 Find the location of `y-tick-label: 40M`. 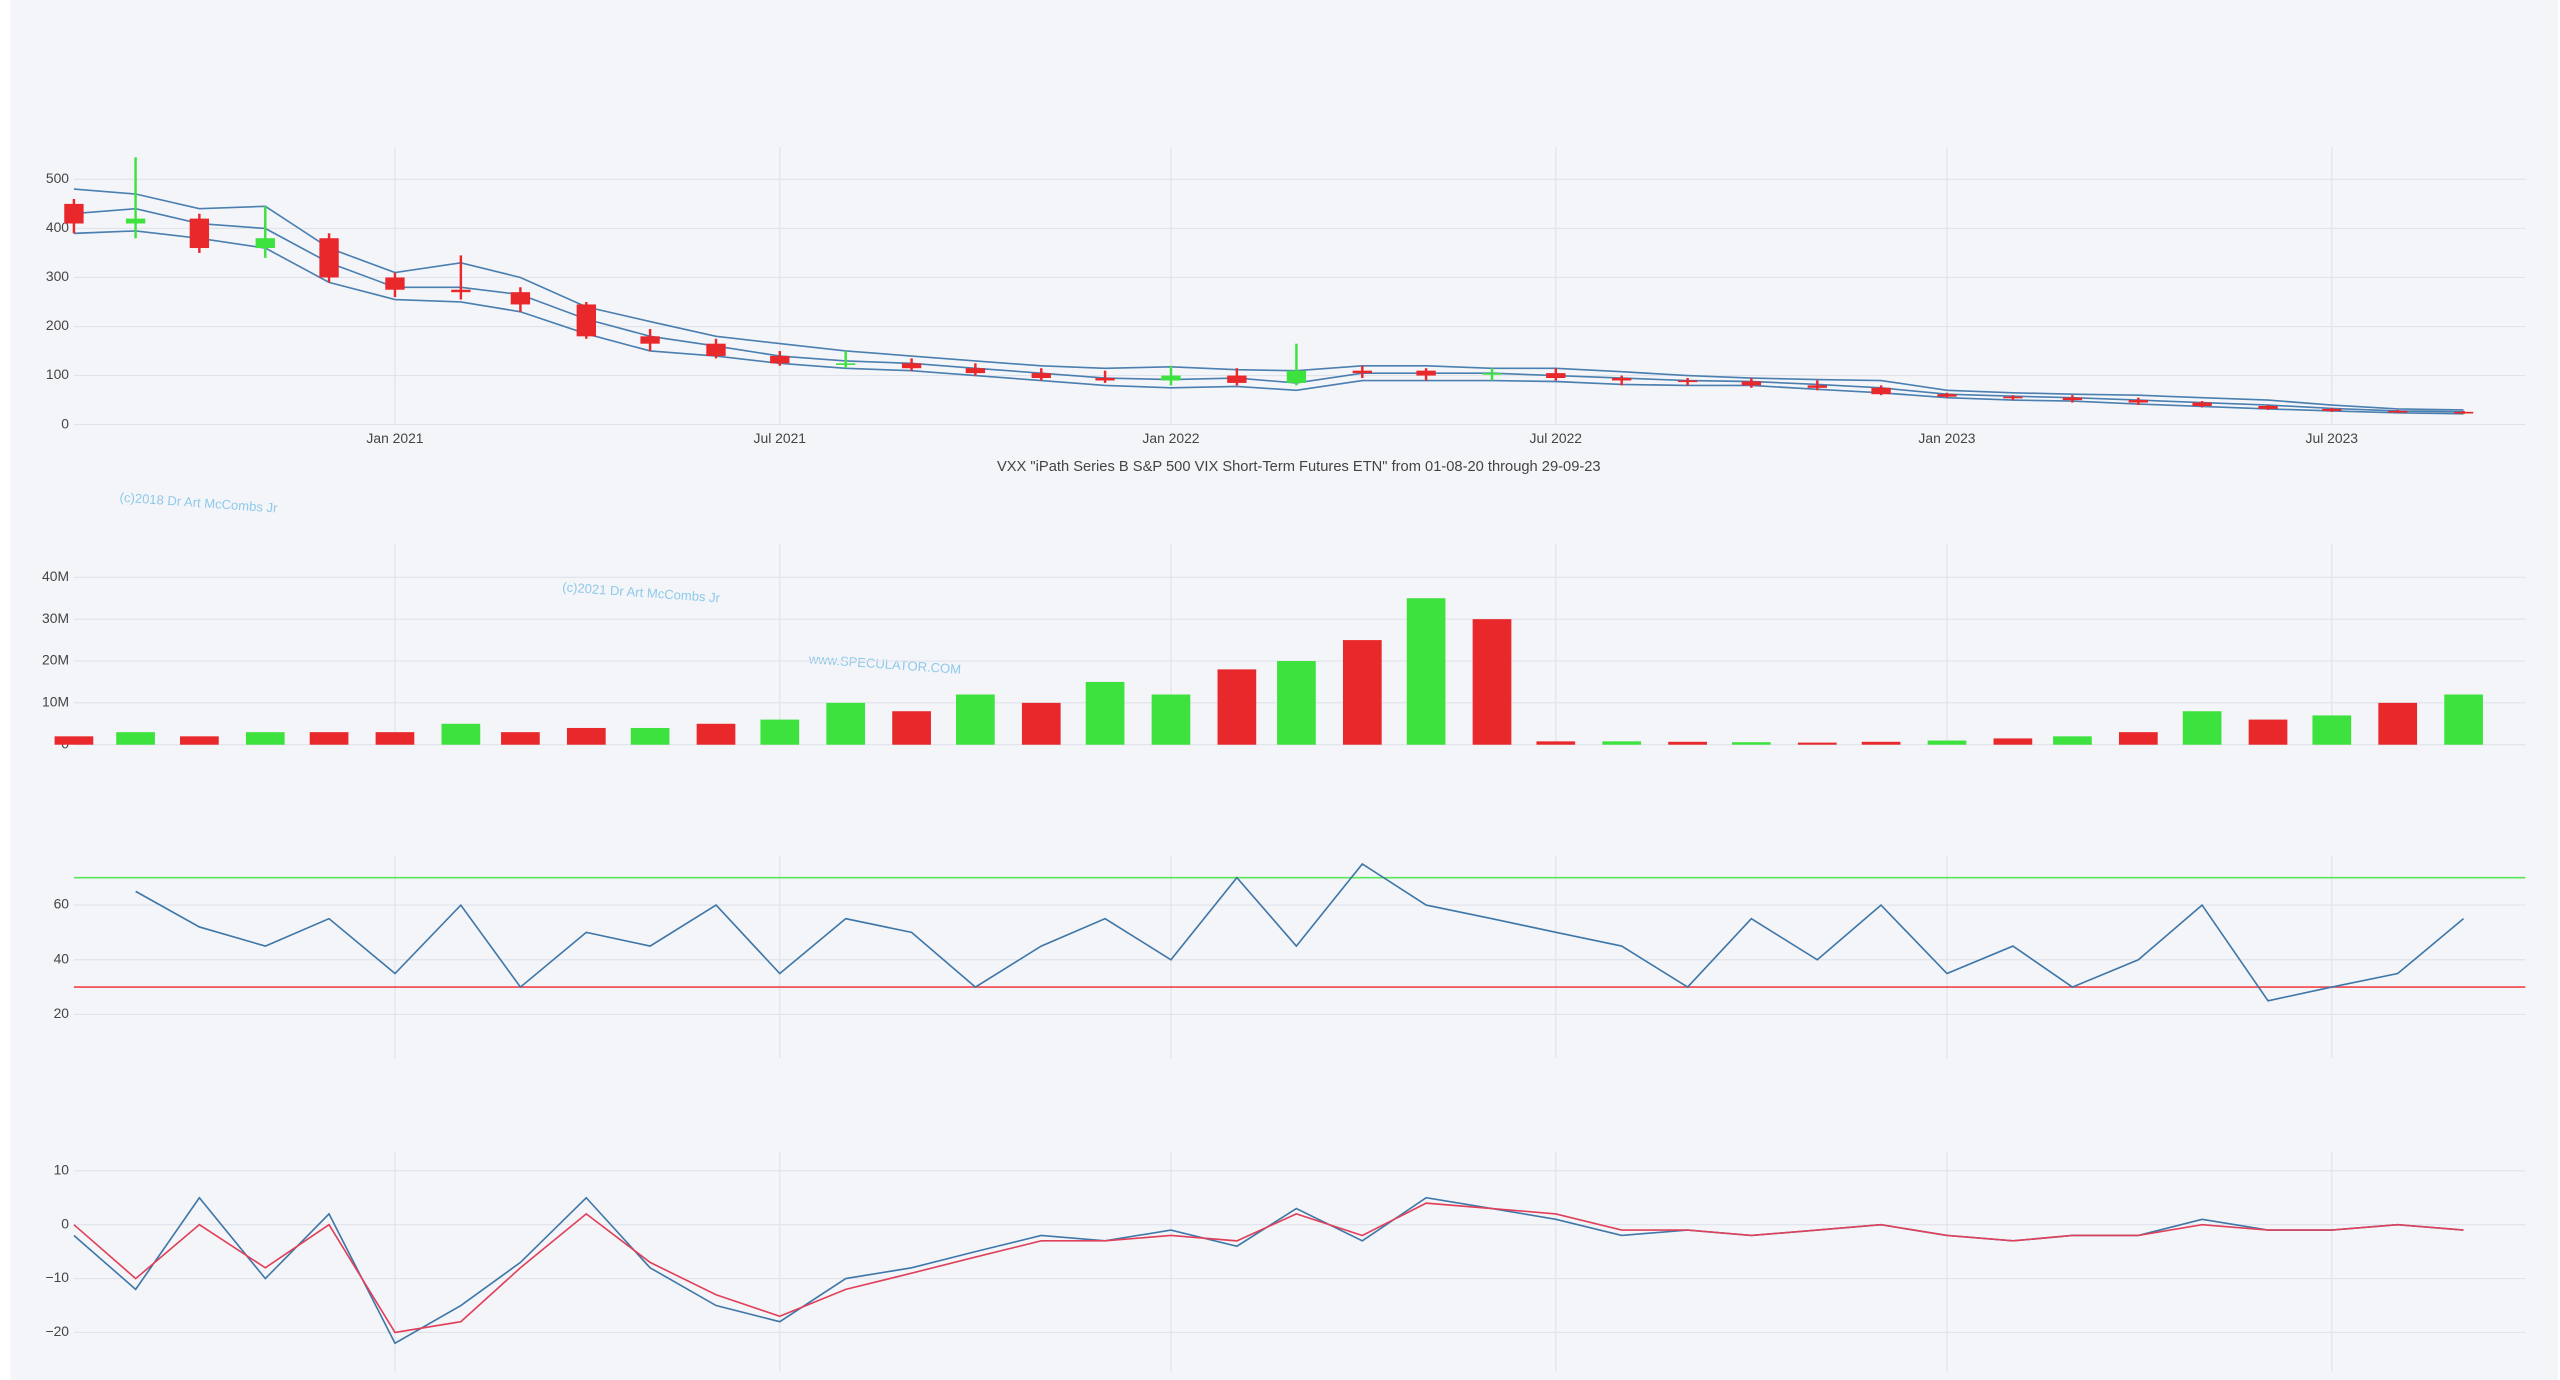

y-tick-label: 40M is located at coordinates (55, 576).